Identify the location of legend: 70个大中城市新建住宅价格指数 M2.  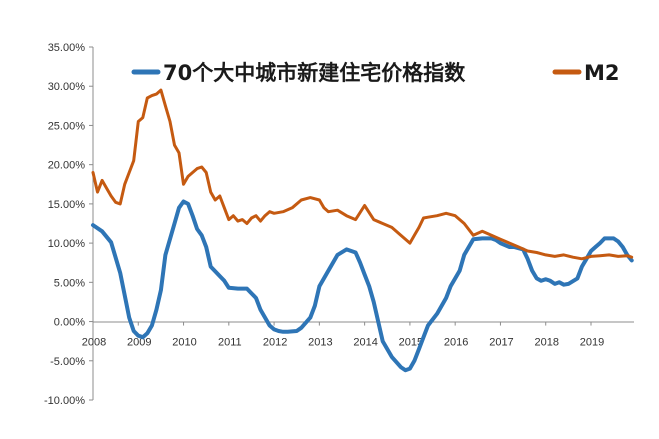
(375, 73).